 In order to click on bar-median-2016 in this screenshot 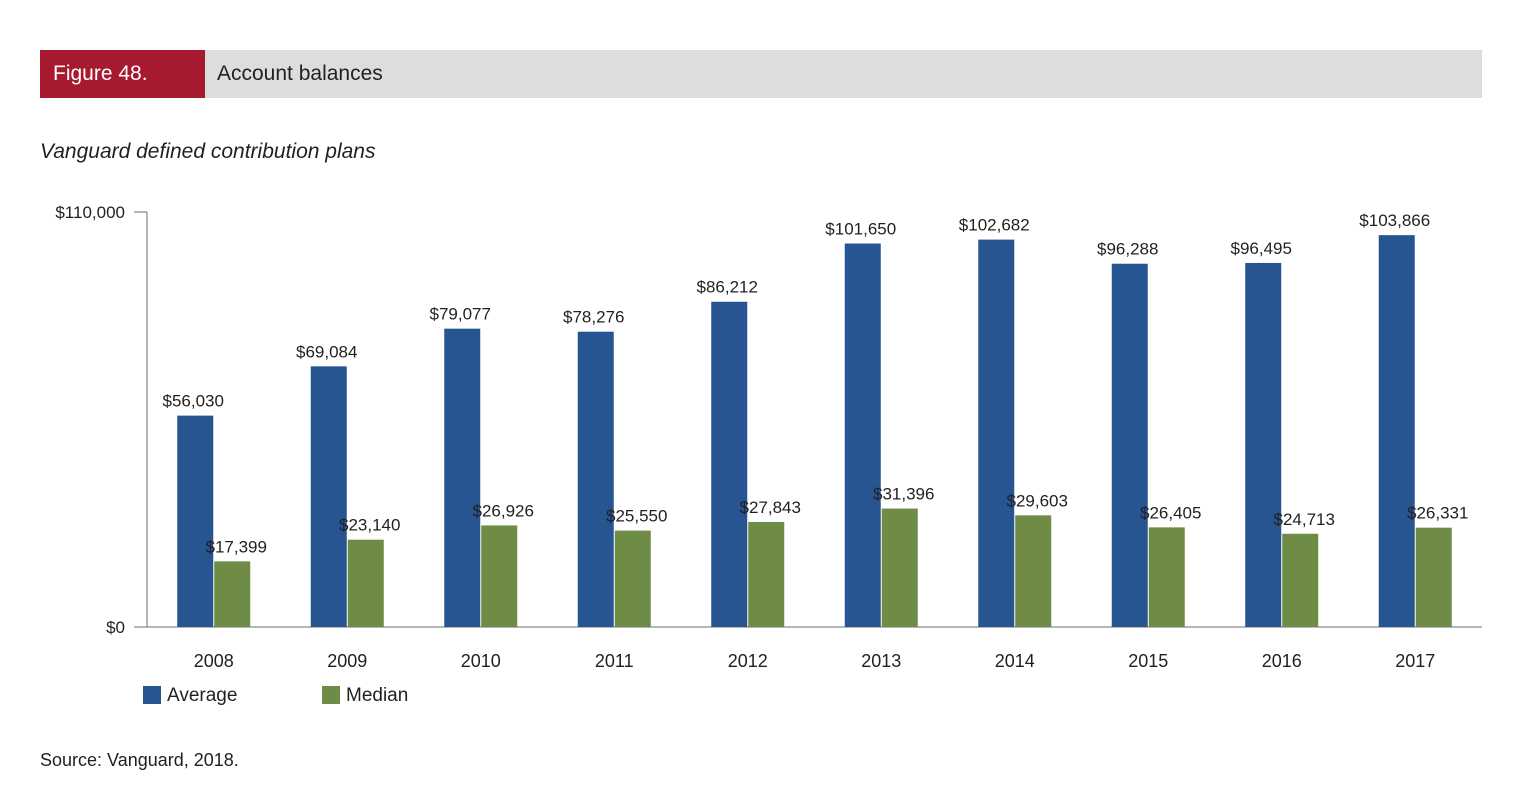, I will do `click(1300, 580)`.